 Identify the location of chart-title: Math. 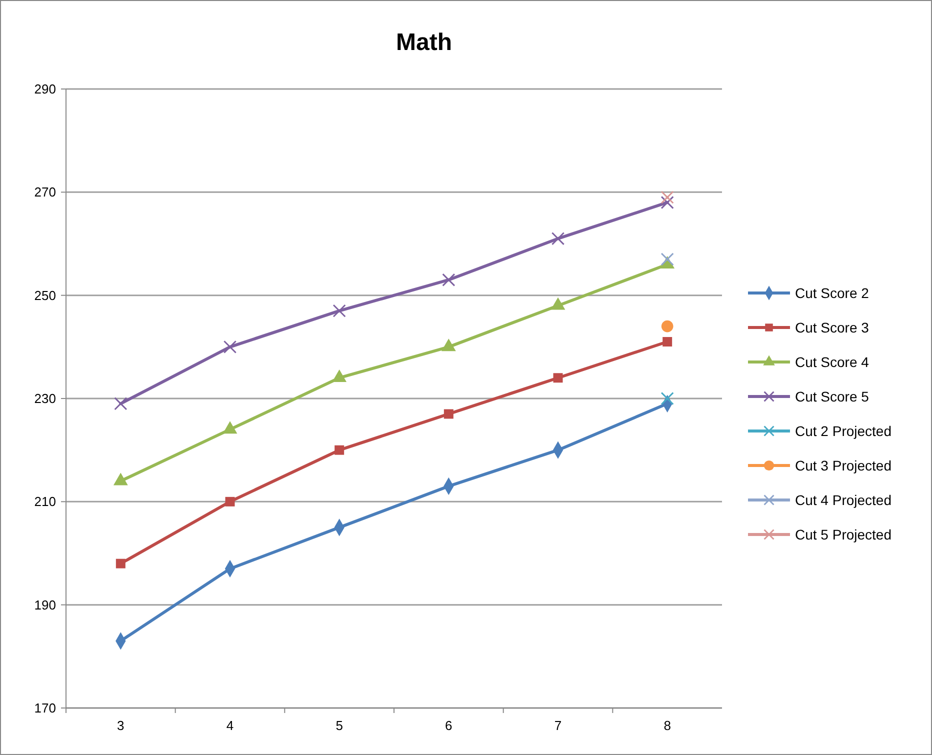
(424, 42).